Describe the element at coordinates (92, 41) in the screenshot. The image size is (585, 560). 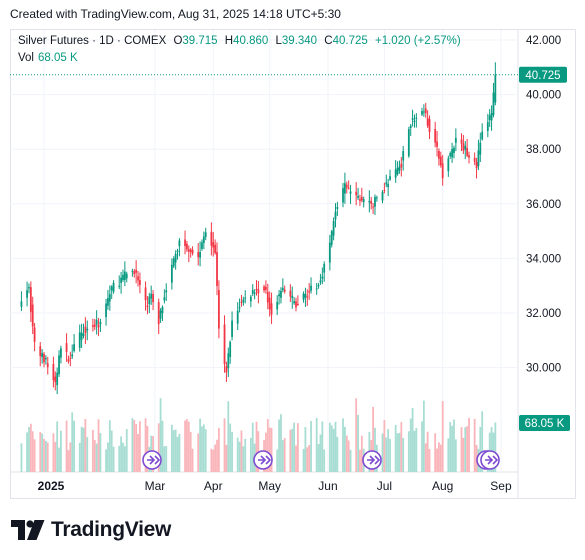
I see `symbol-title: Silver Futures · 1D · COMEX` at that location.